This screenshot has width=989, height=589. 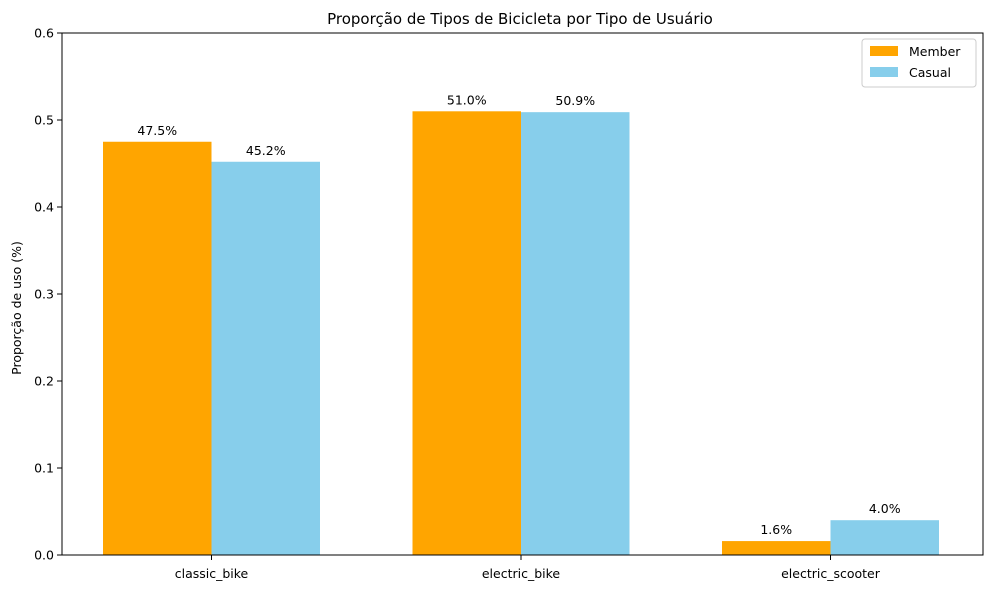 What do you see at coordinates (935, 51) in the screenshot?
I see `legend-label-member: Member` at bounding box center [935, 51].